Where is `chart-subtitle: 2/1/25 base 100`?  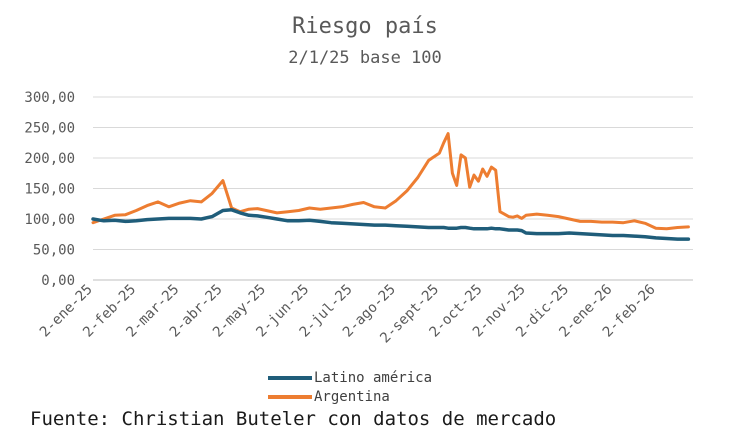 chart-subtitle: 2/1/25 base 100 is located at coordinates (365, 58).